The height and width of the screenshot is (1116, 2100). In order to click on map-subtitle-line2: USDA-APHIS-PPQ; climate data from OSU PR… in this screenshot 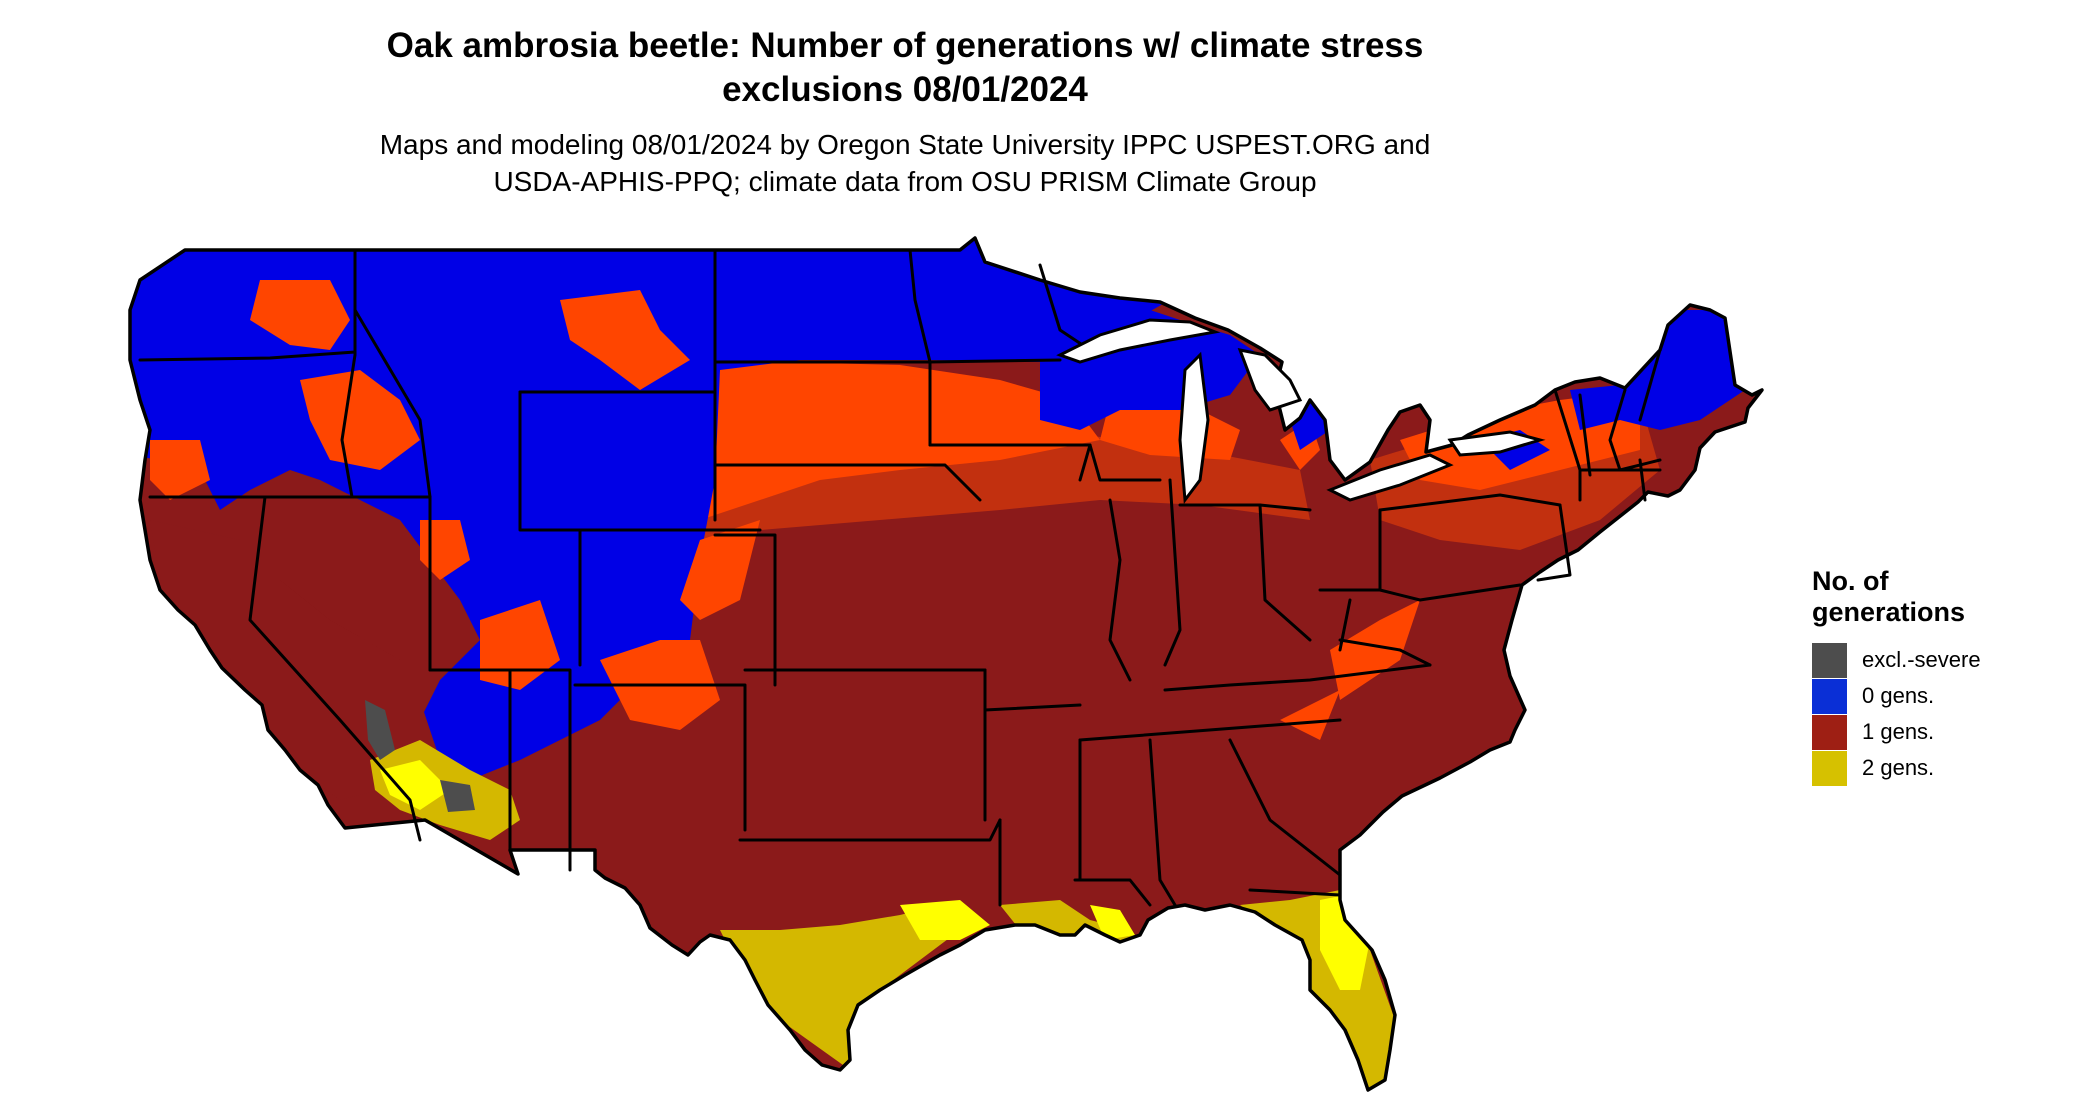, I will do `click(905, 181)`.